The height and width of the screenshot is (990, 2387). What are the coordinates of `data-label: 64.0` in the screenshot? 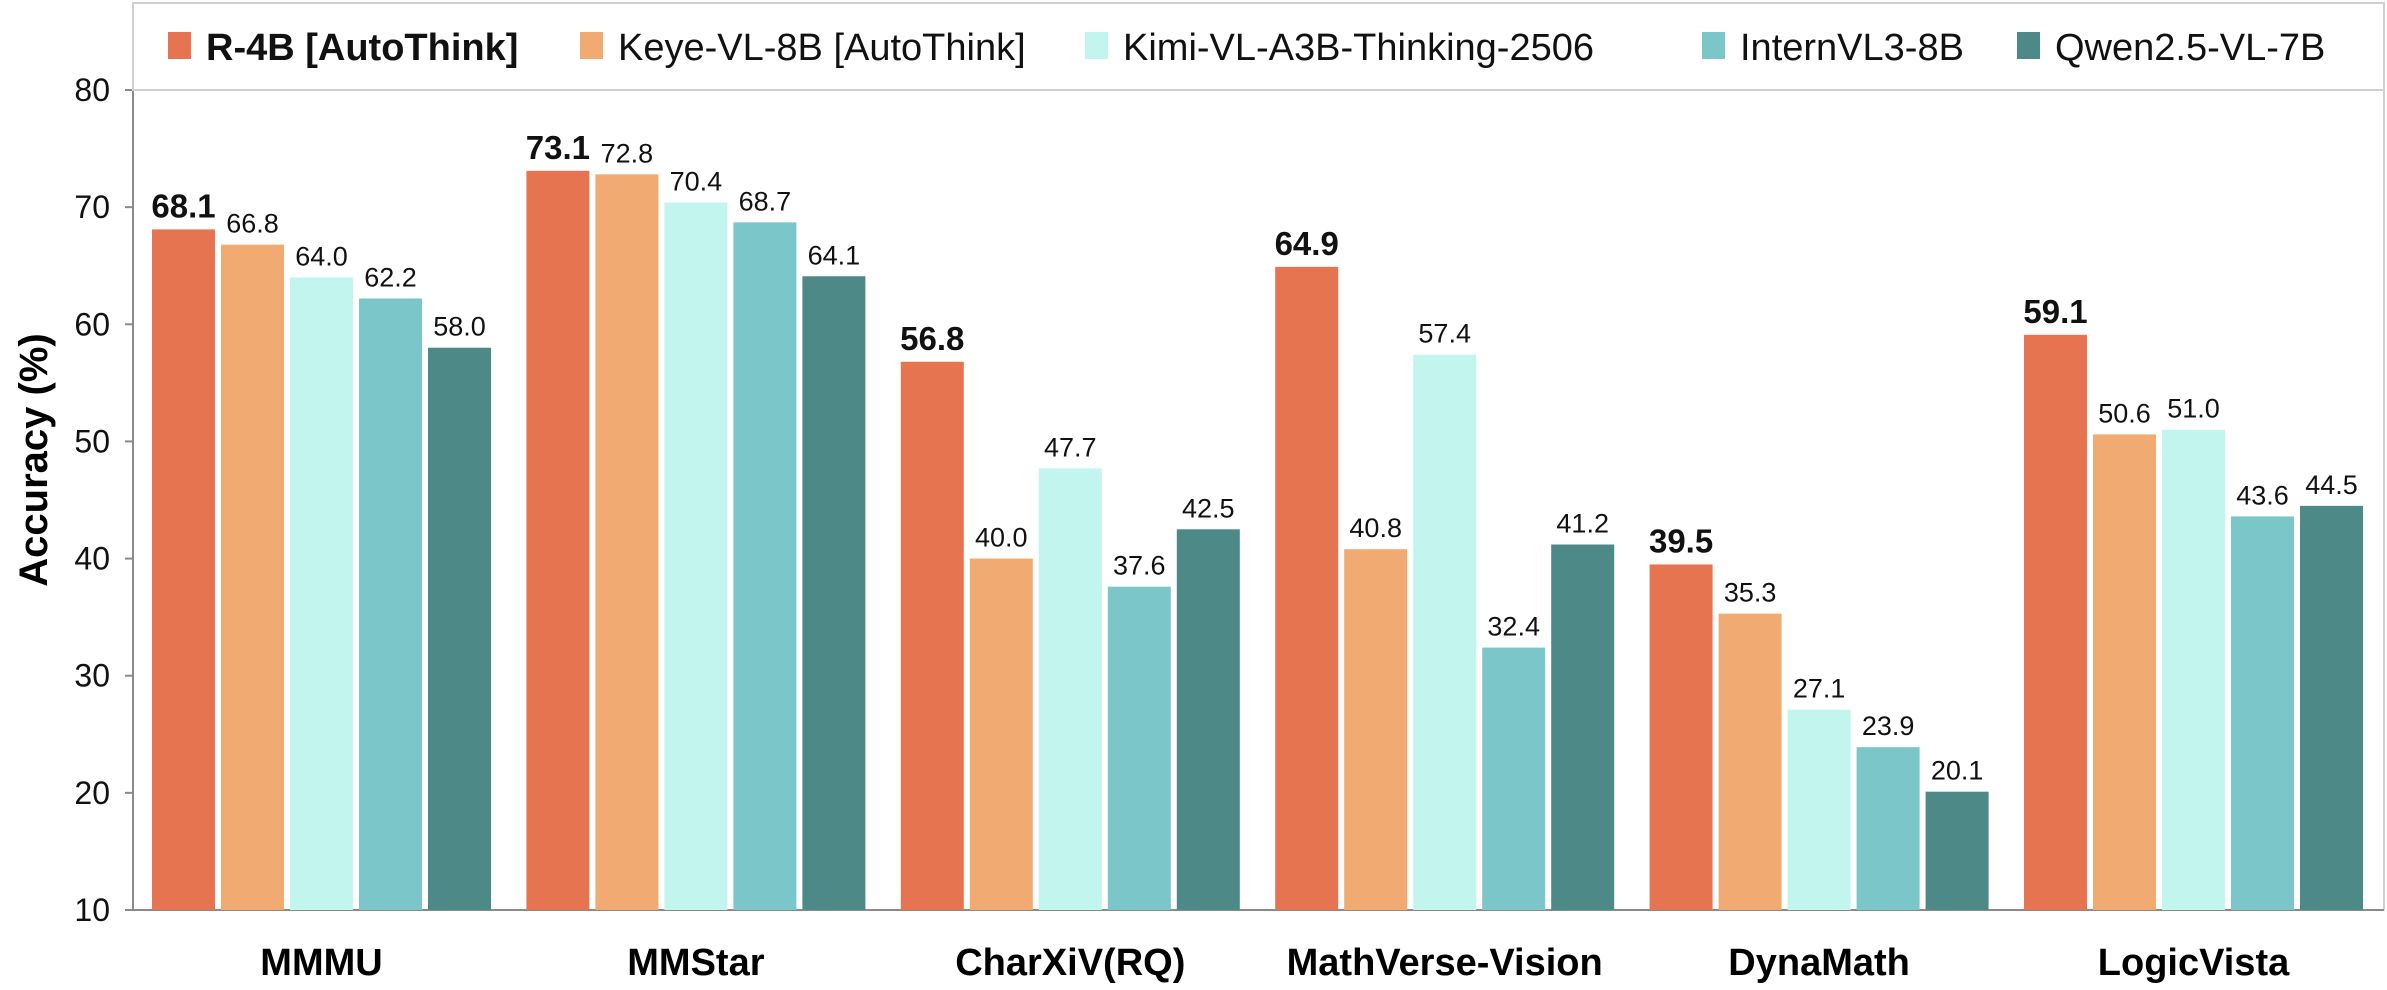 It's located at (321, 256).